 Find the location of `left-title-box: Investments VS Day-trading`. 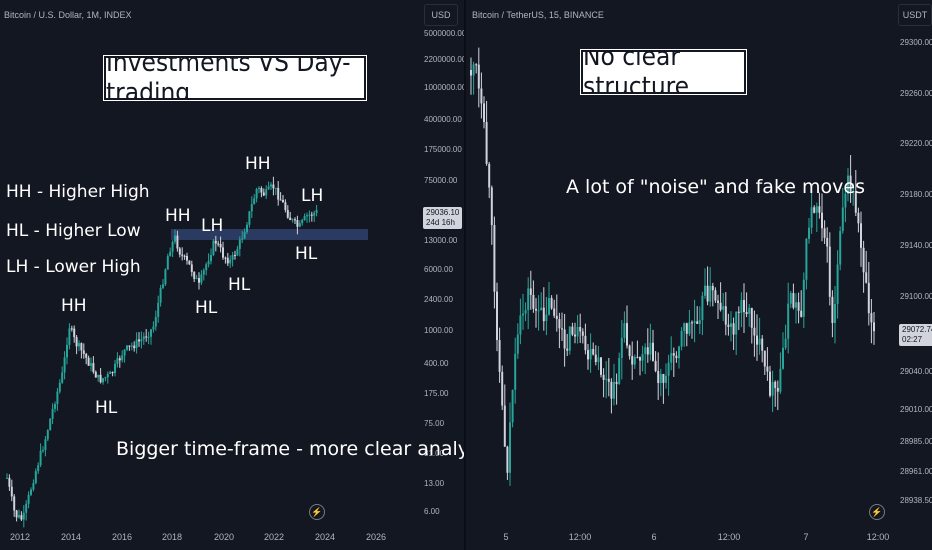

left-title-box: Investments VS Day-trading is located at coordinates (235, 78).